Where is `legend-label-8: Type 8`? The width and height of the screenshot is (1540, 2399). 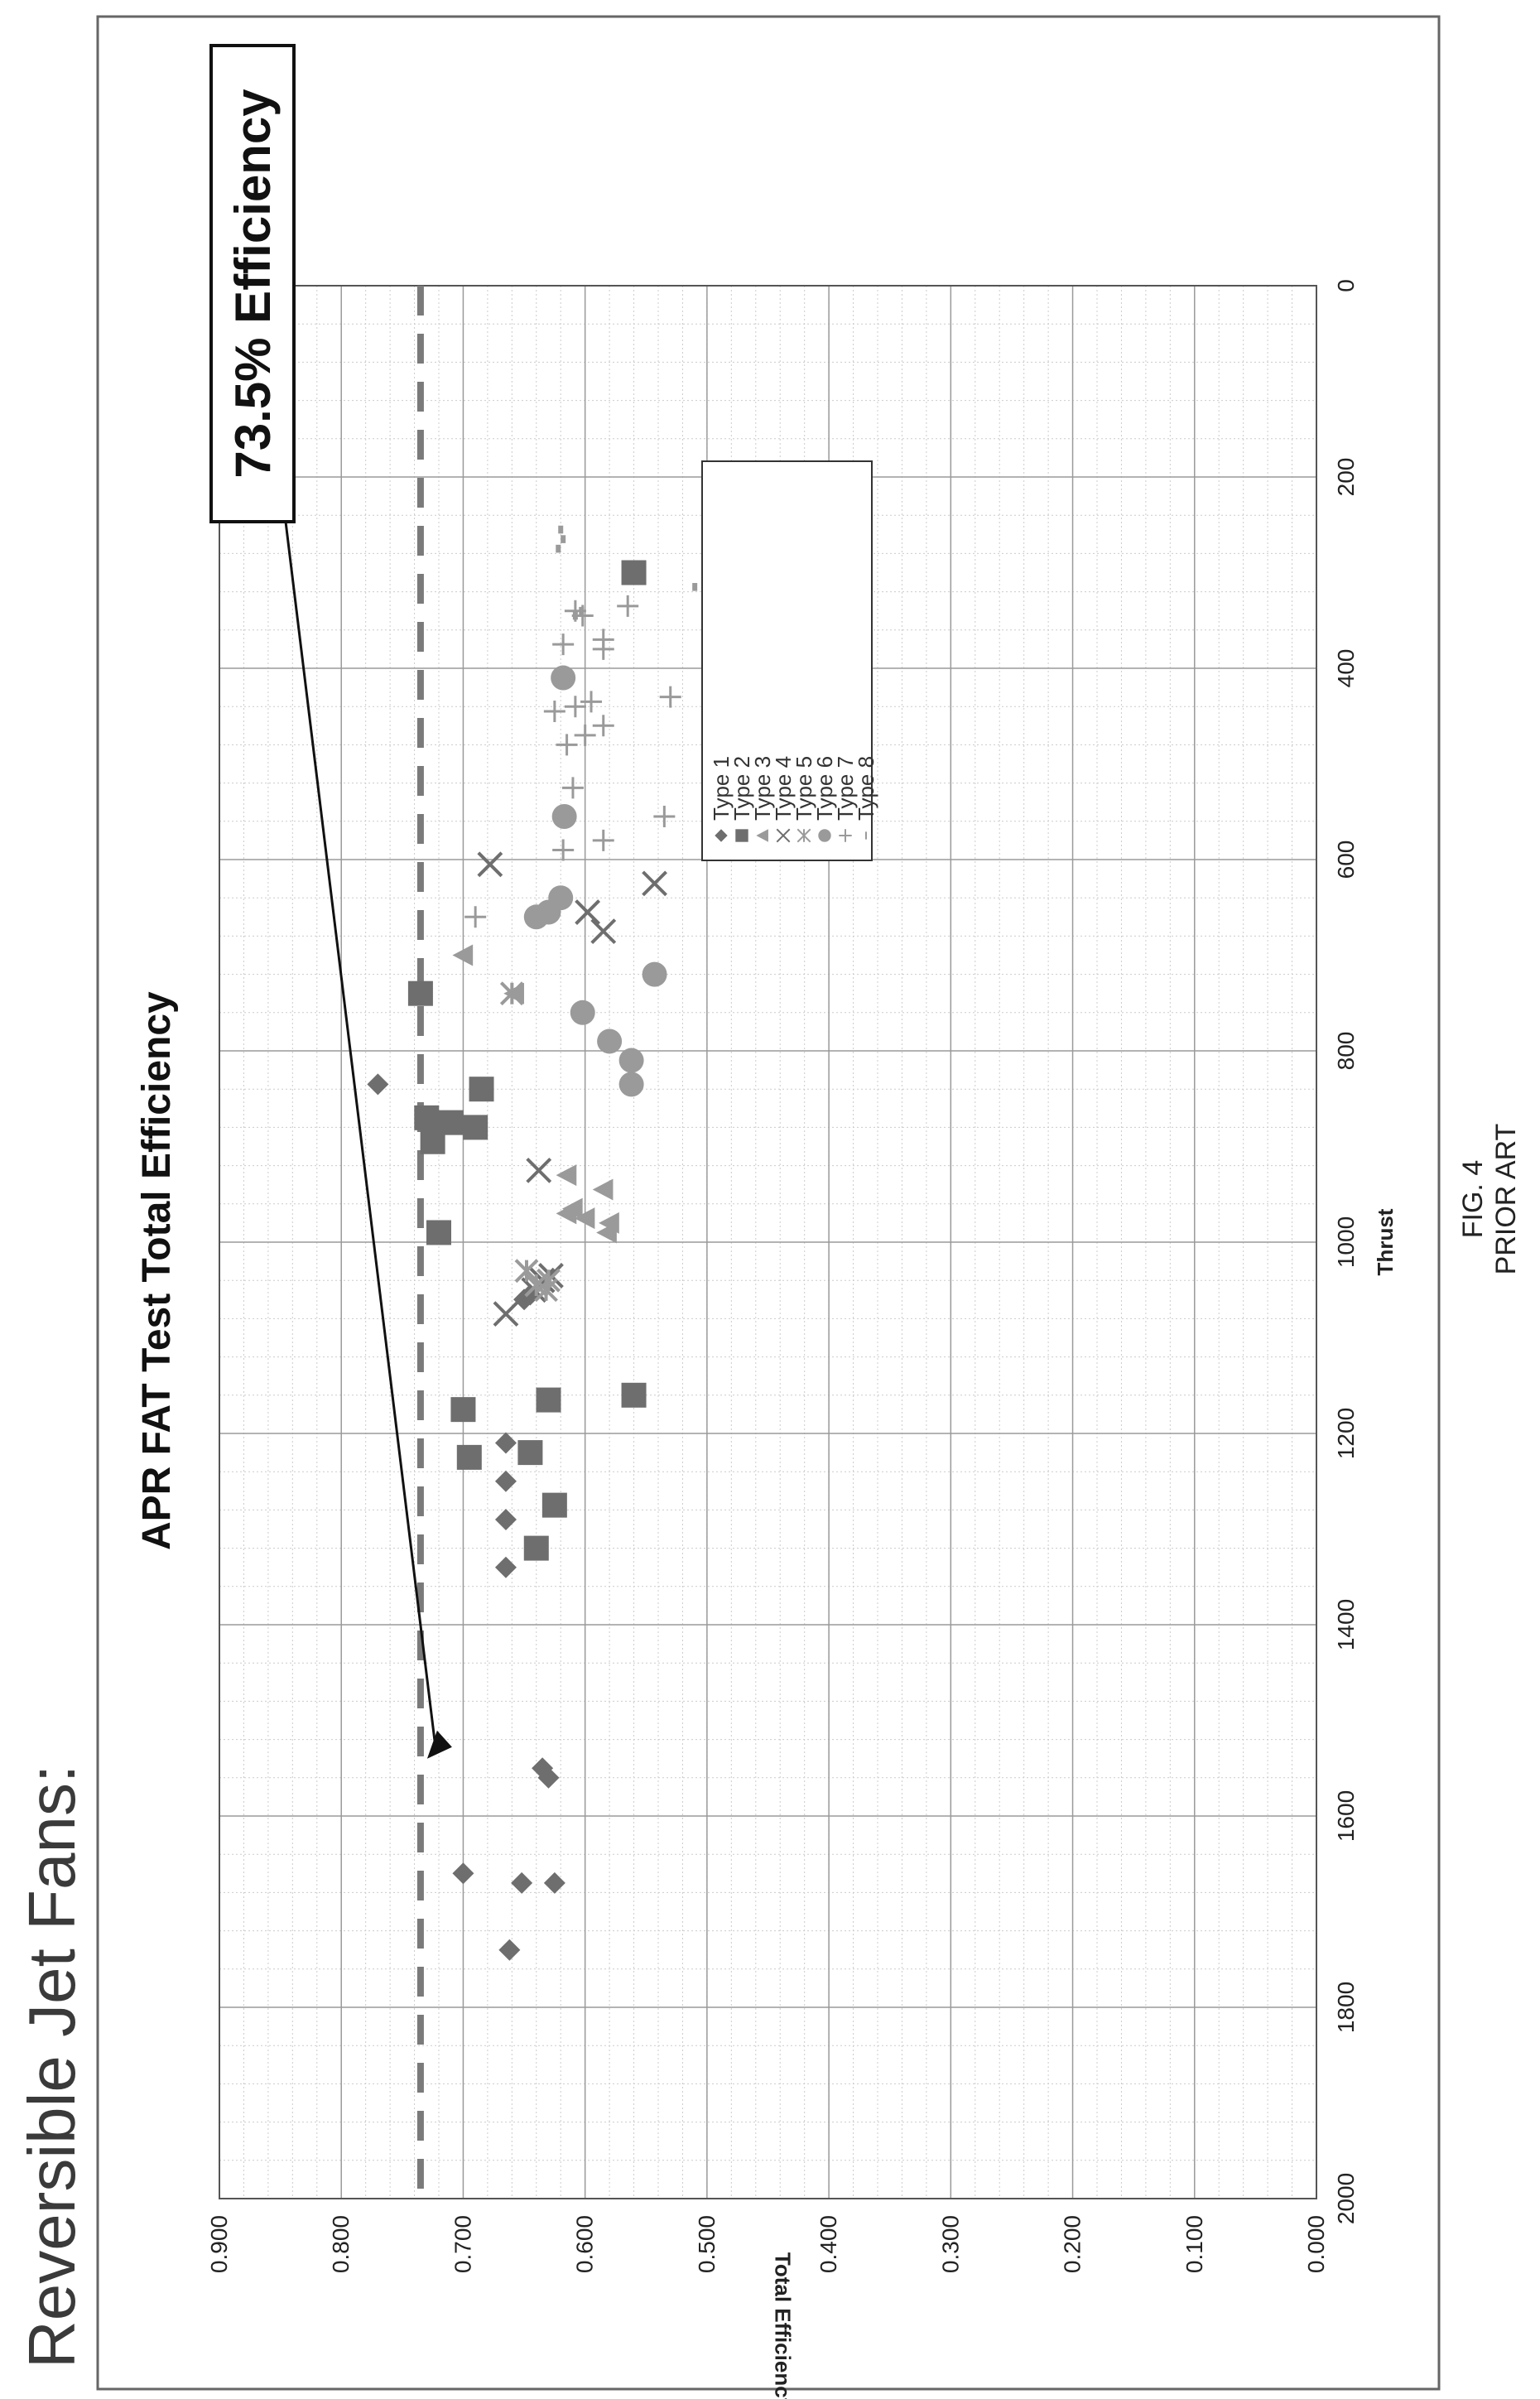
legend-label-8: Type 8 is located at coordinates (866, 789).